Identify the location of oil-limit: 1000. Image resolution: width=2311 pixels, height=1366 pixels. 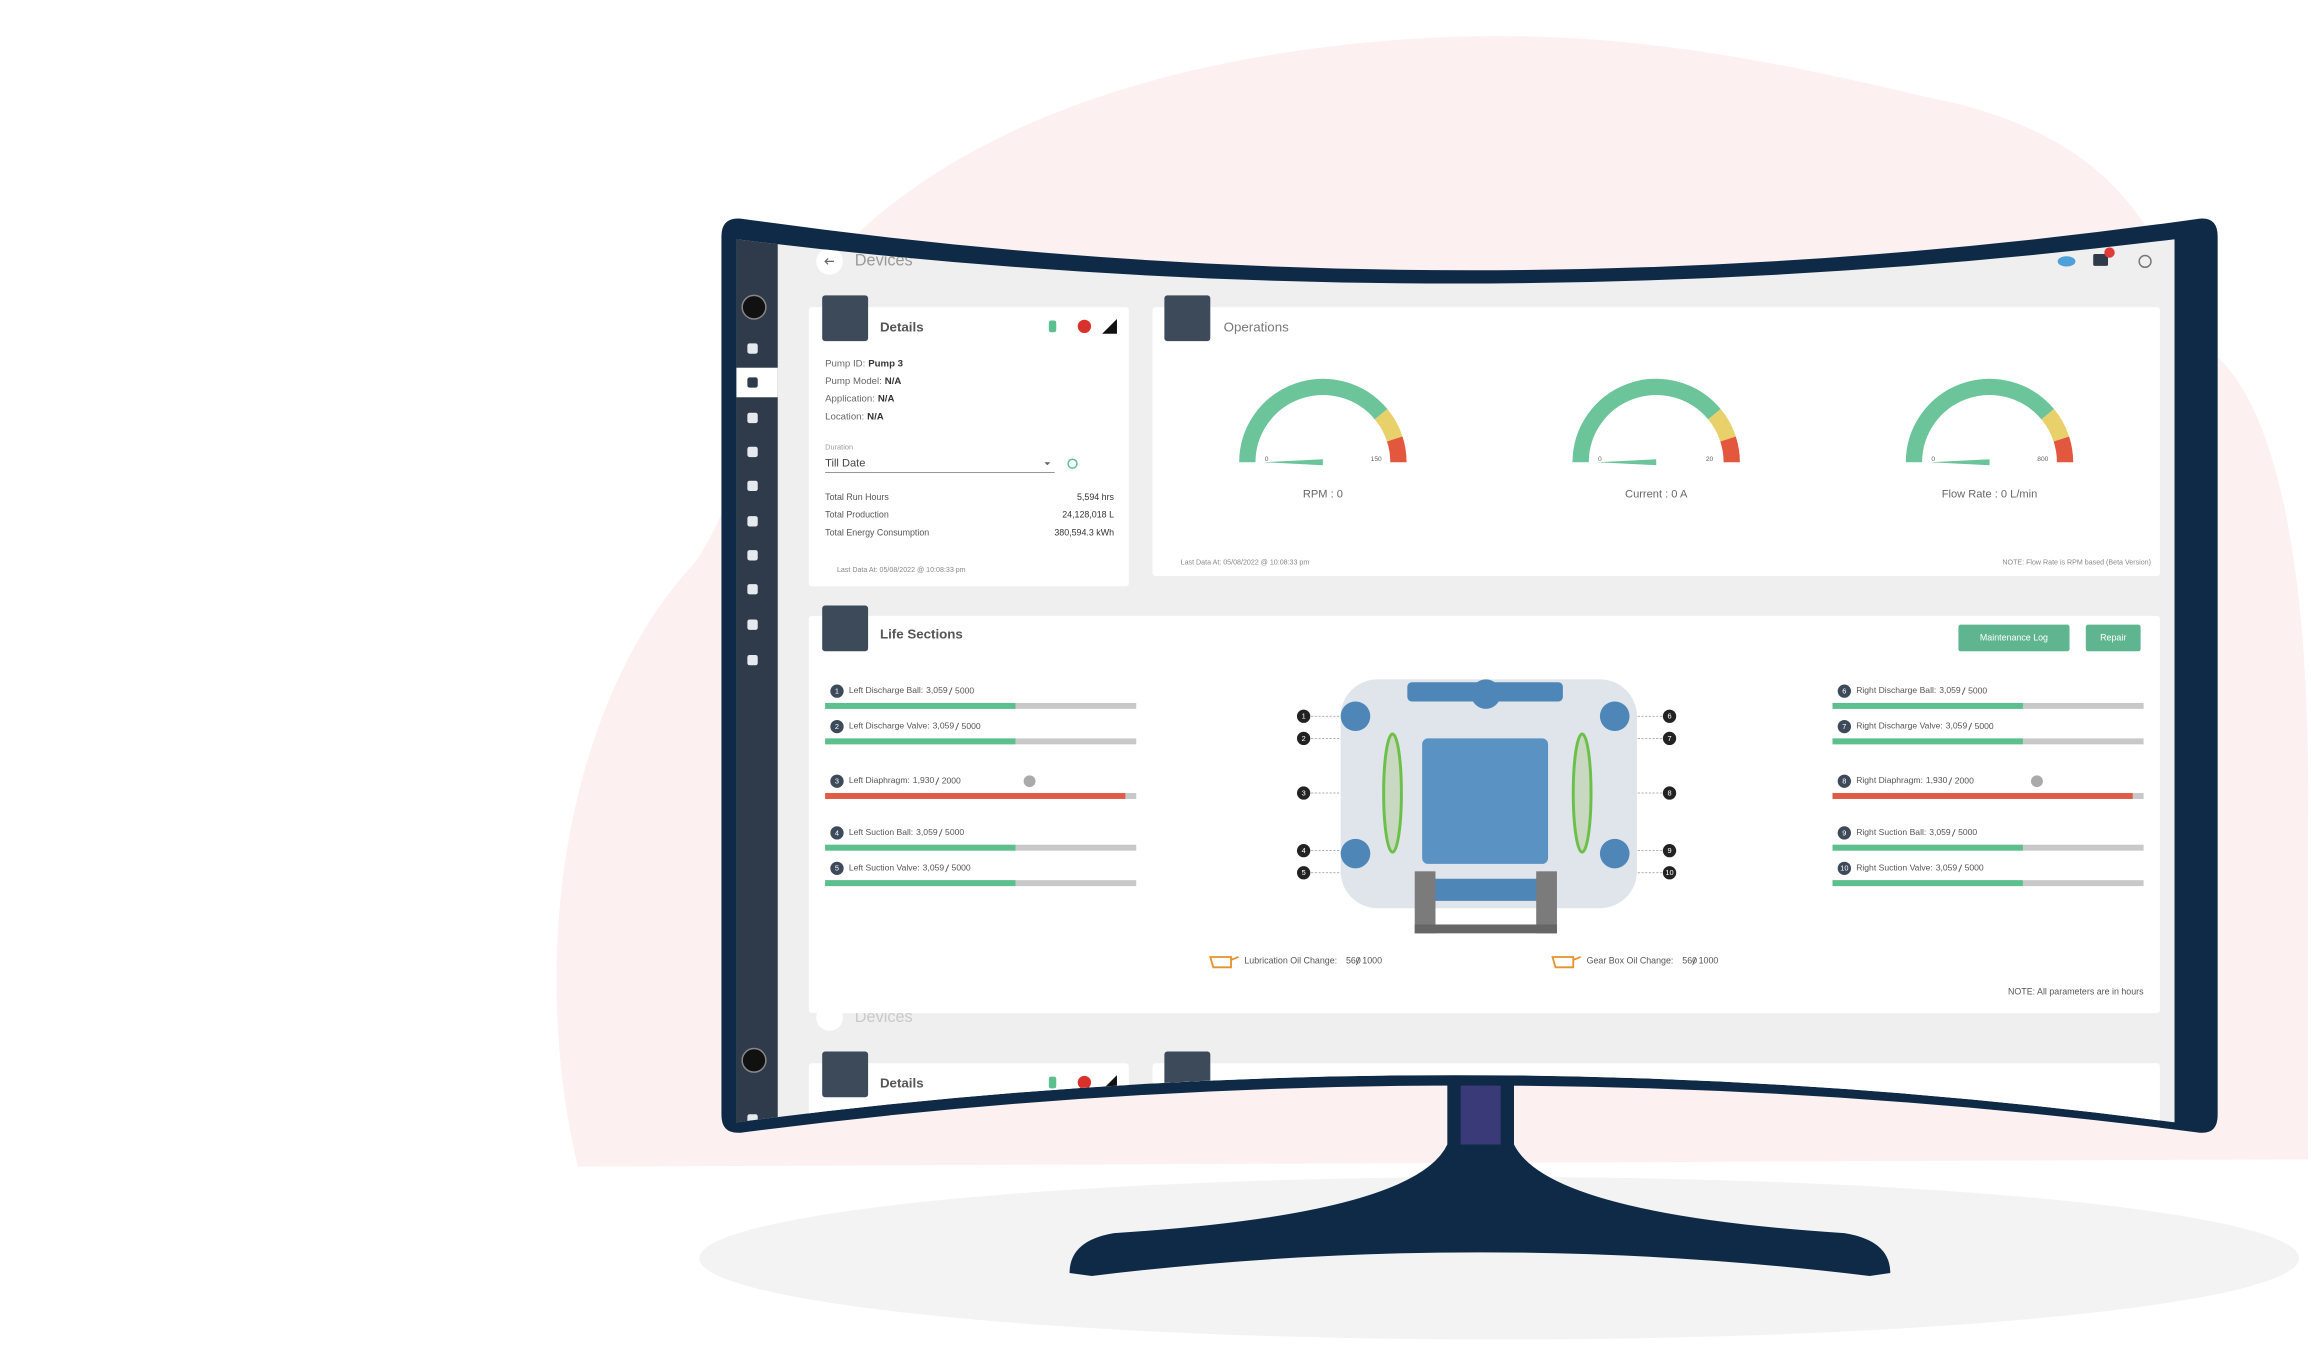
(1372, 961).